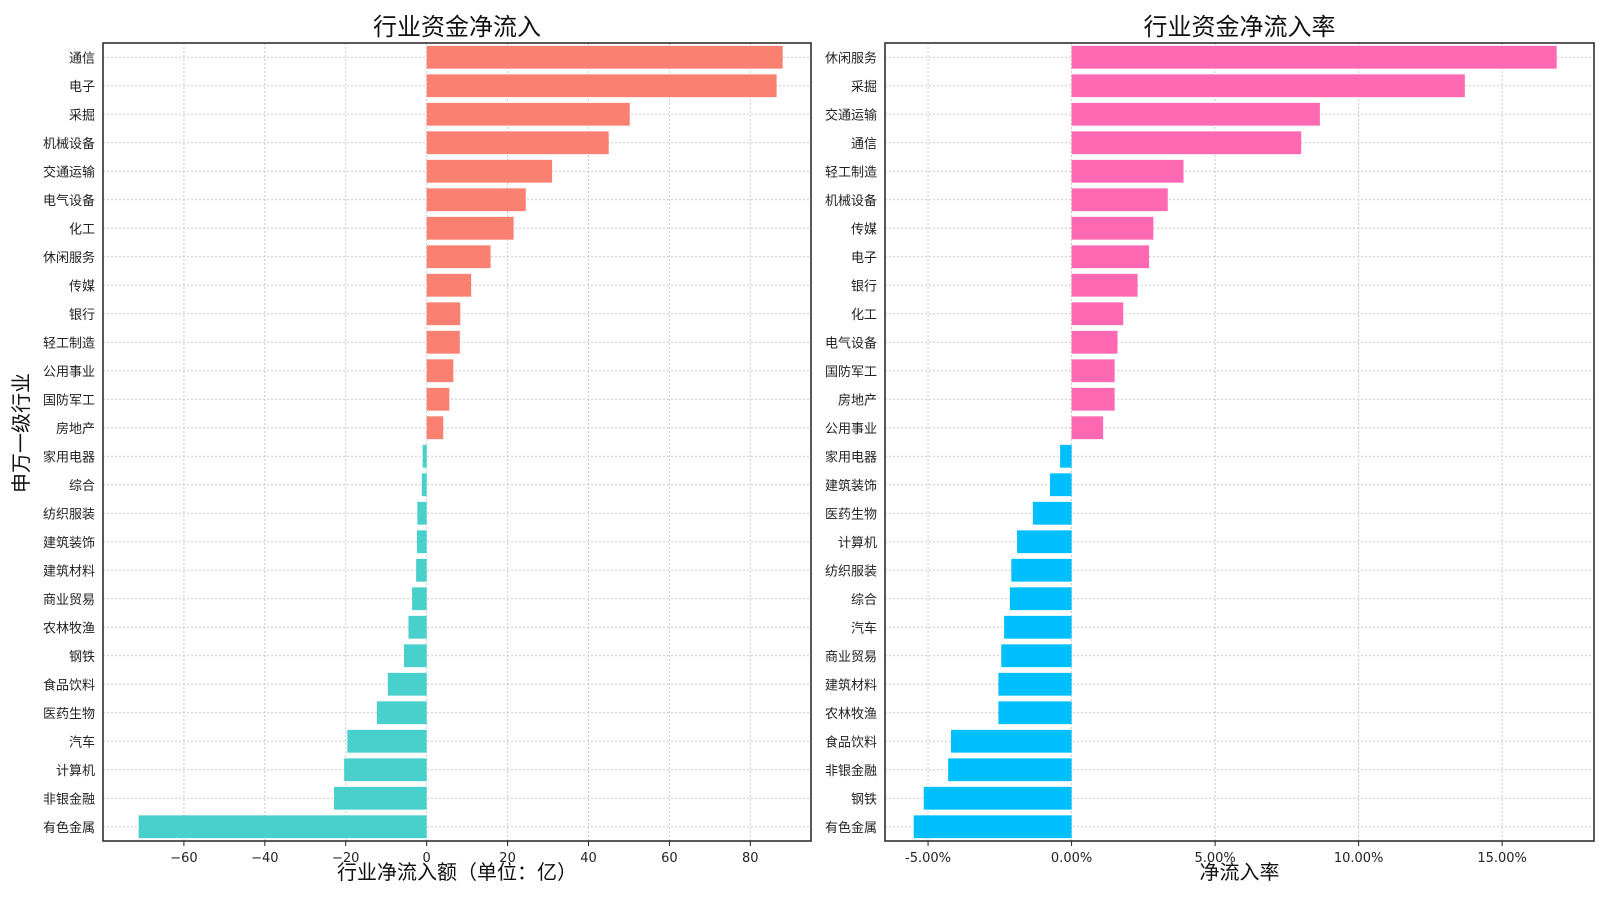 Image resolution: width=1600 pixels, height=900 pixels. Describe the element at coordinates (507, 858) in the screenshot. I see `x-tick-label: 20` at that location.